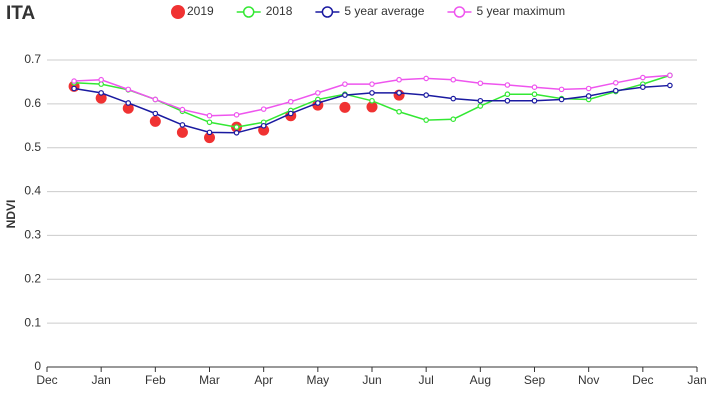 The width and height of the screenshot is (726, 400). What do you see at coordinates (11, 214) in the screenshot?
I see `y-axis-label: NDVI` at bounding box center [11, 214].